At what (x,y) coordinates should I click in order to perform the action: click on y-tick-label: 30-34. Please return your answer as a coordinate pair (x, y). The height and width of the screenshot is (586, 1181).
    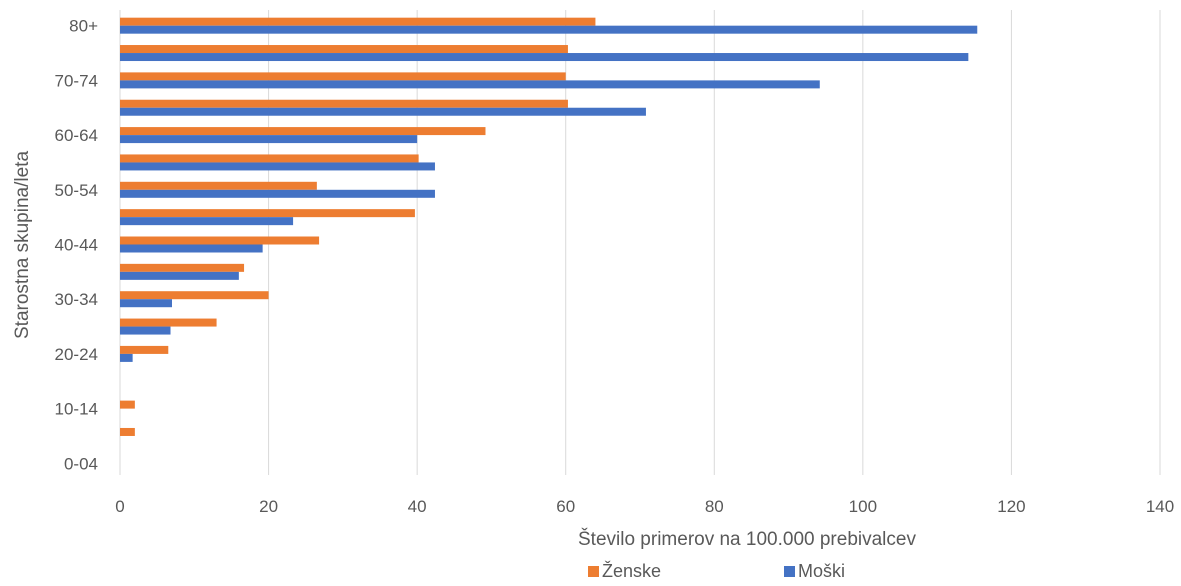
    Looking at the image, I should click on (76, 299).